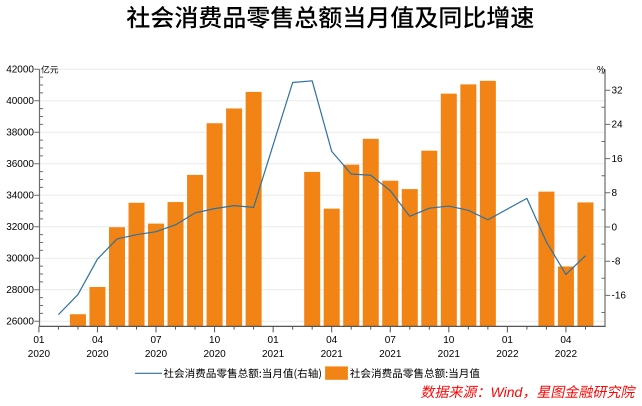 This screenshot has width=642, height=406. Describe the element at coordinates (618, 159) in the screenshot. I see `svg-text: 16` at that location.